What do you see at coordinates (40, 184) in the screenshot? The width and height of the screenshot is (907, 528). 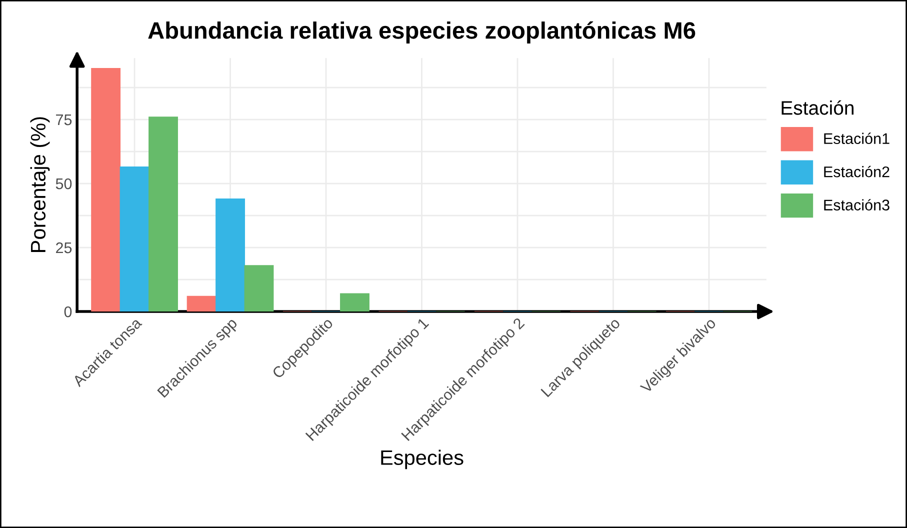 I see `y-axis-title: Porcentaje (%)` at bounding box center [40, 184].